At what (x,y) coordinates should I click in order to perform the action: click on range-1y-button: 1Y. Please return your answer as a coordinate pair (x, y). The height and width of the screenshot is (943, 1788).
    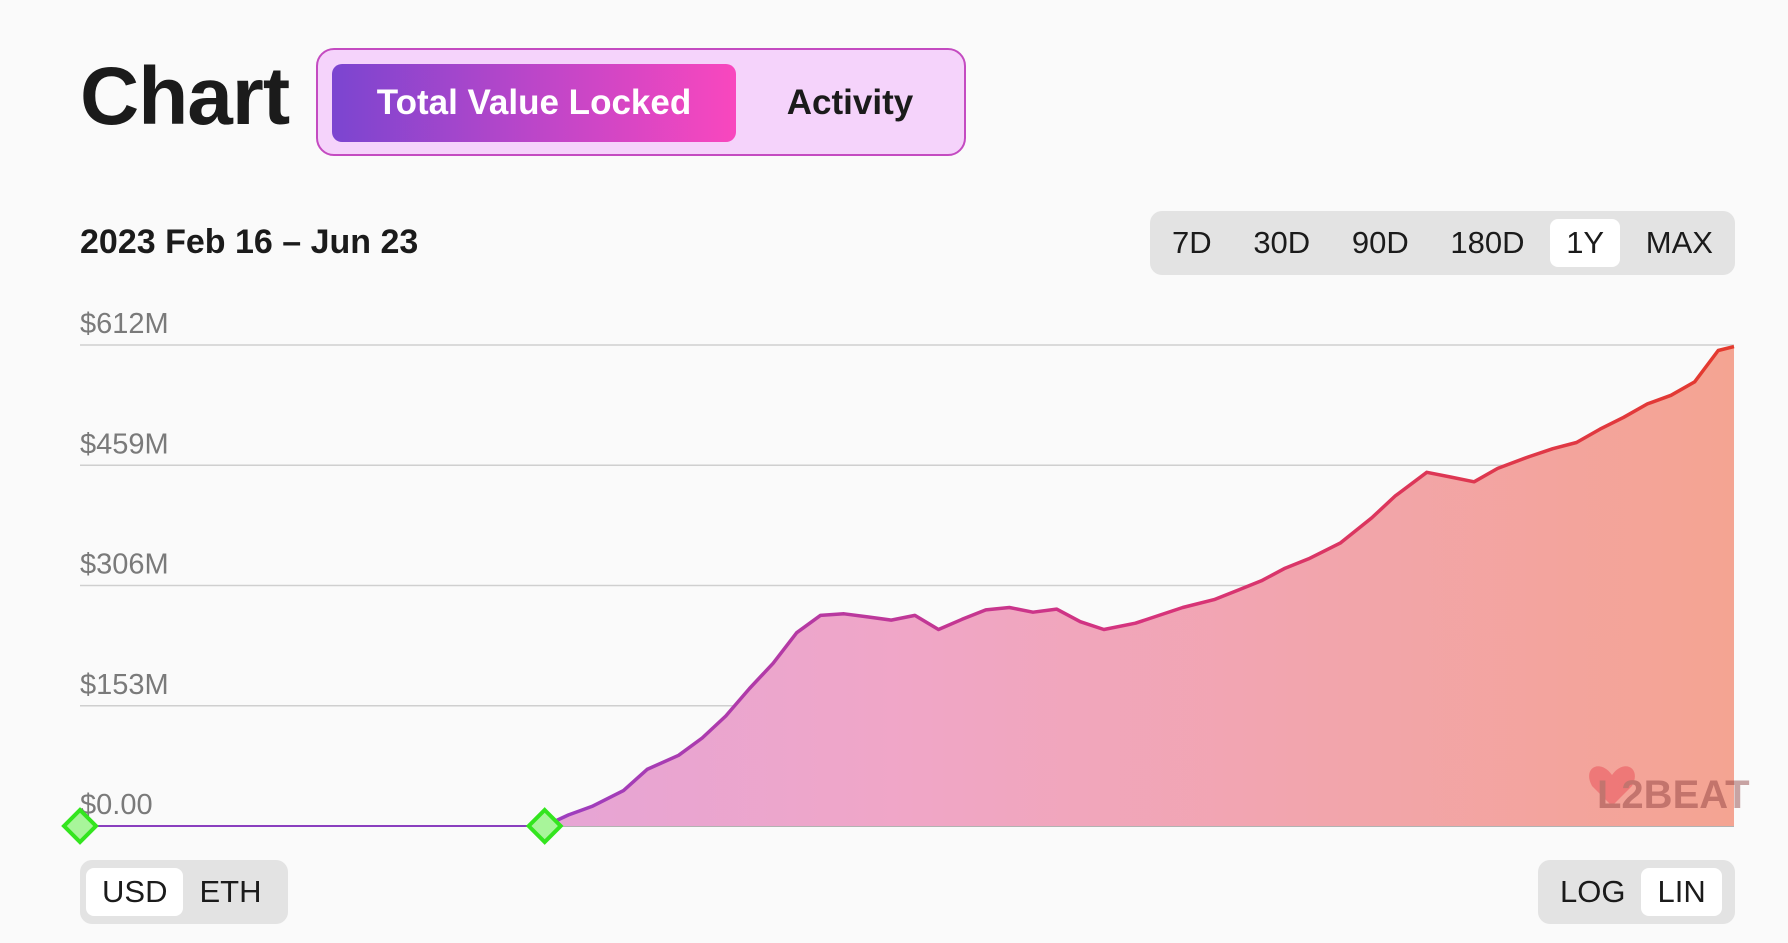
    Looking at the image, I should click on (1585, 243).